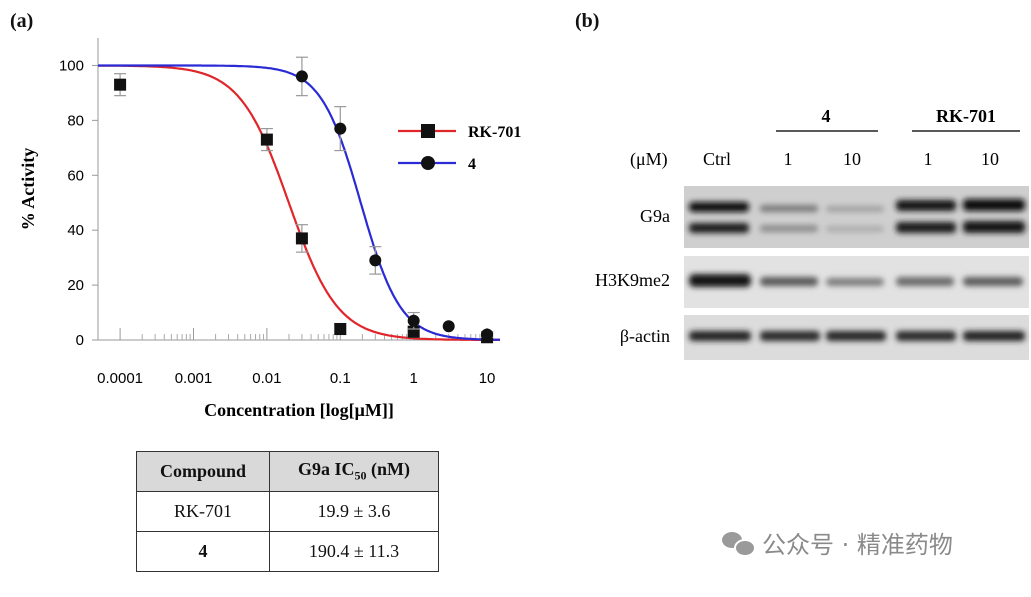 The height and width of the screenshot is (597, 1031). I want to click on x-tick-label: 10, so click(487, 378).